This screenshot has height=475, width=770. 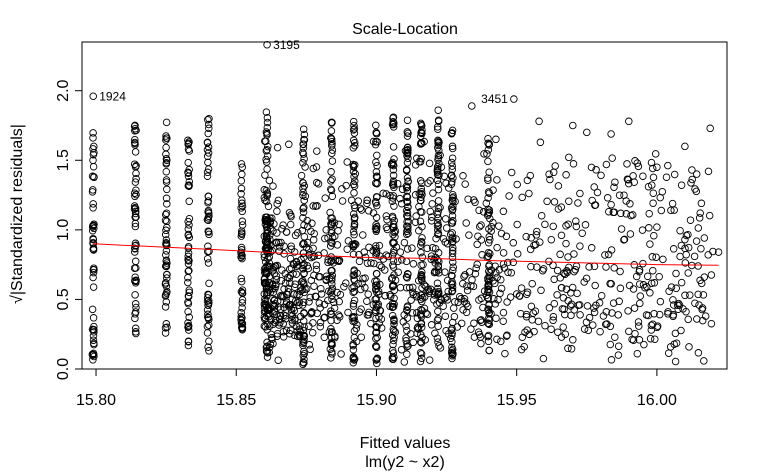 What do you see at coordinates (93, 96) in the screenshot?
I see `outlier-point` at bounding box center [93, 96].